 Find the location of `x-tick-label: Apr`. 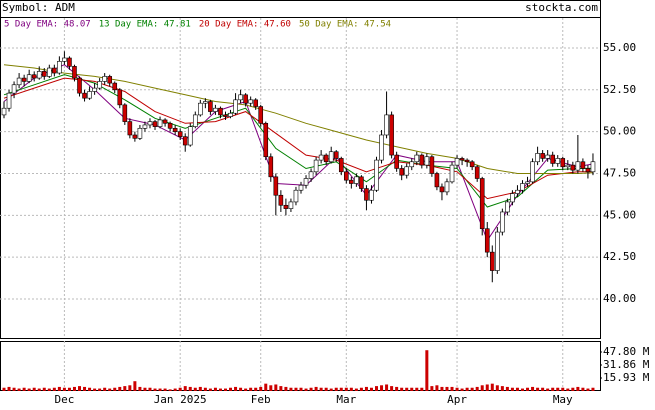

x-tick-label: Apr is located at coordinates (457, 399).